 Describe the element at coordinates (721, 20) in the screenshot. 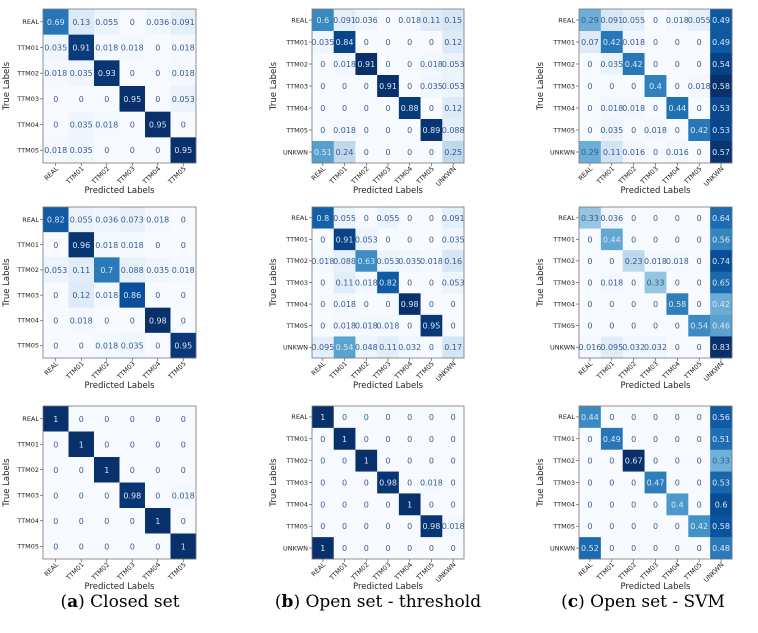

I see `cell-value: 0.49` at that location.